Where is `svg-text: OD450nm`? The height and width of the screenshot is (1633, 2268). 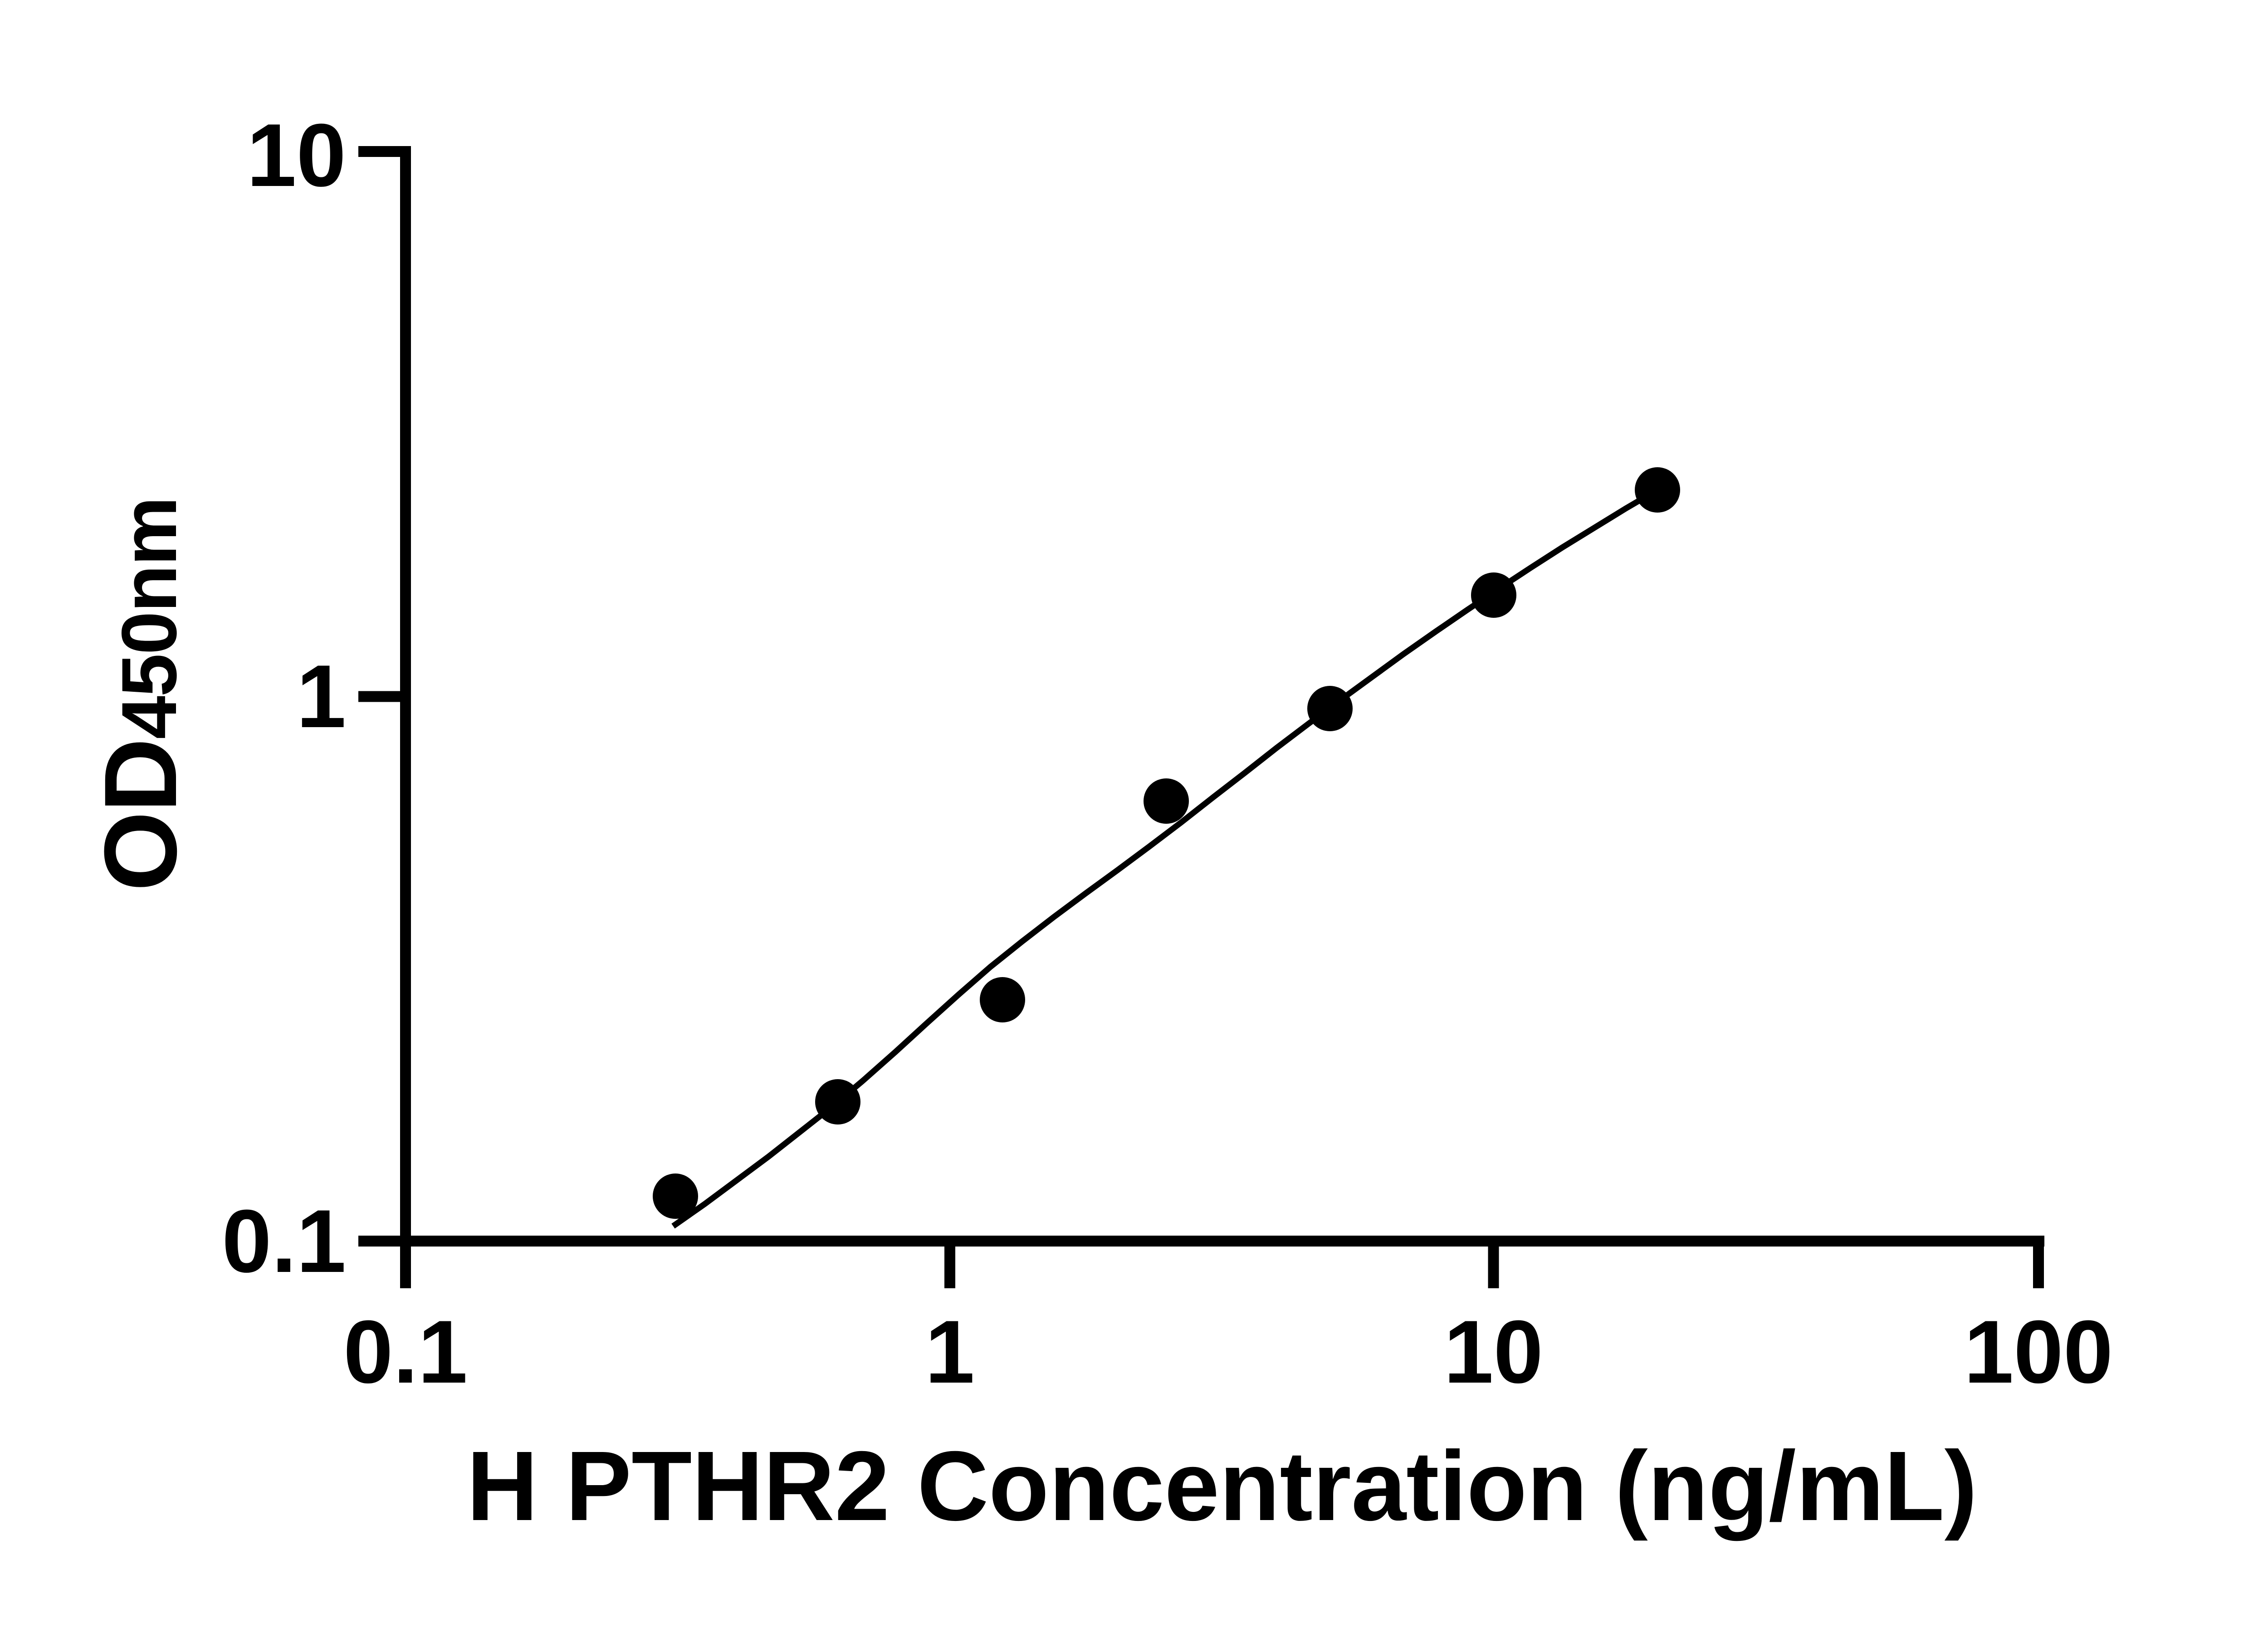
svg-text: OD450nm is located at coordinates (140, 694).